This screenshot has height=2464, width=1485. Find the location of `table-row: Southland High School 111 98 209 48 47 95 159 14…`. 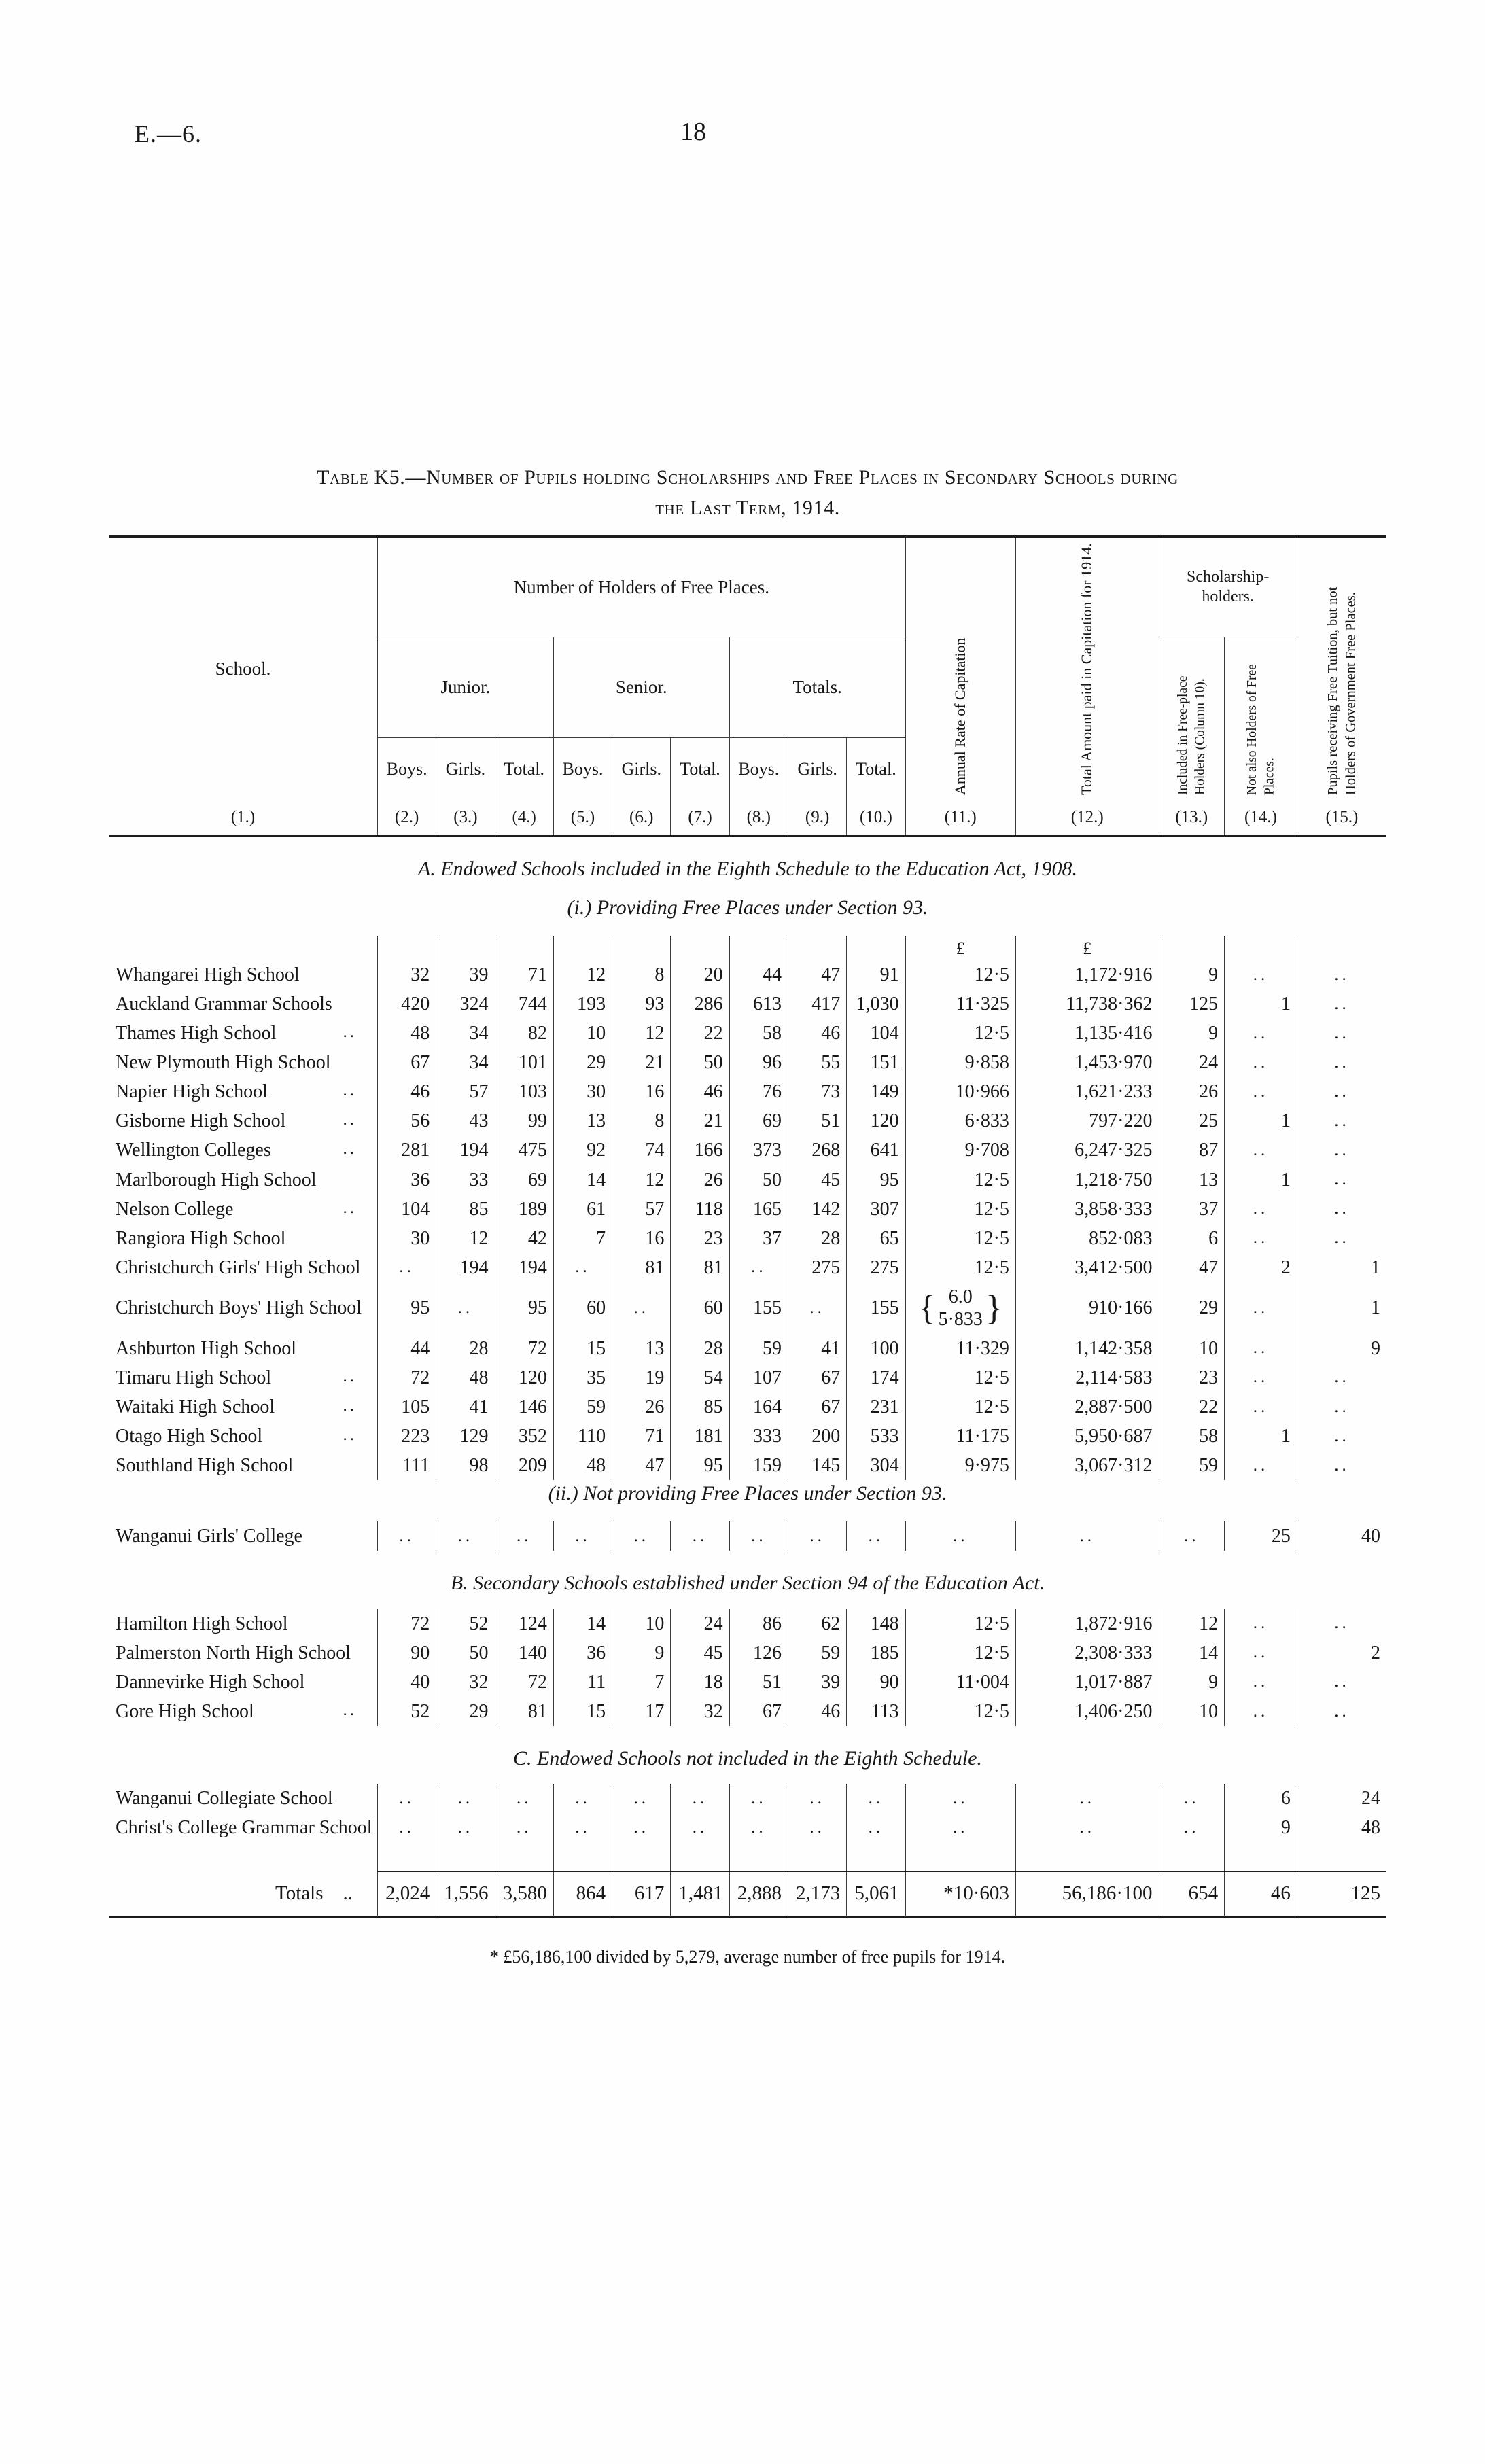

table-row: Southland High School 111 98 209 48 47 95 159 14… is located at coordinates (747, 1465).